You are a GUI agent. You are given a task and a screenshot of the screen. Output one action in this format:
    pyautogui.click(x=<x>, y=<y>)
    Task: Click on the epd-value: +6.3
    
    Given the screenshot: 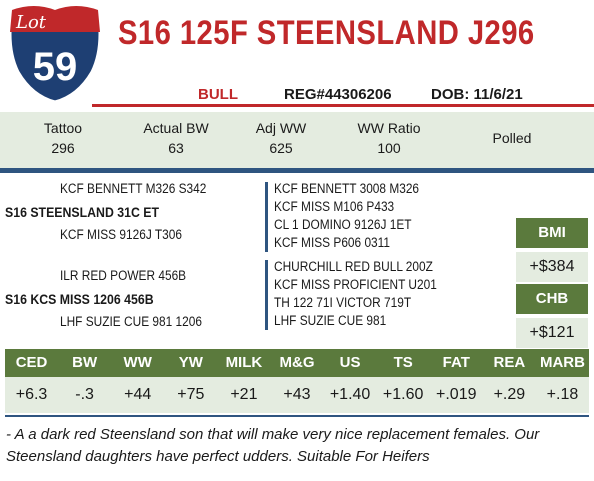 What is the action you would take?
    pyautogui.click(x=31, y=394)
    